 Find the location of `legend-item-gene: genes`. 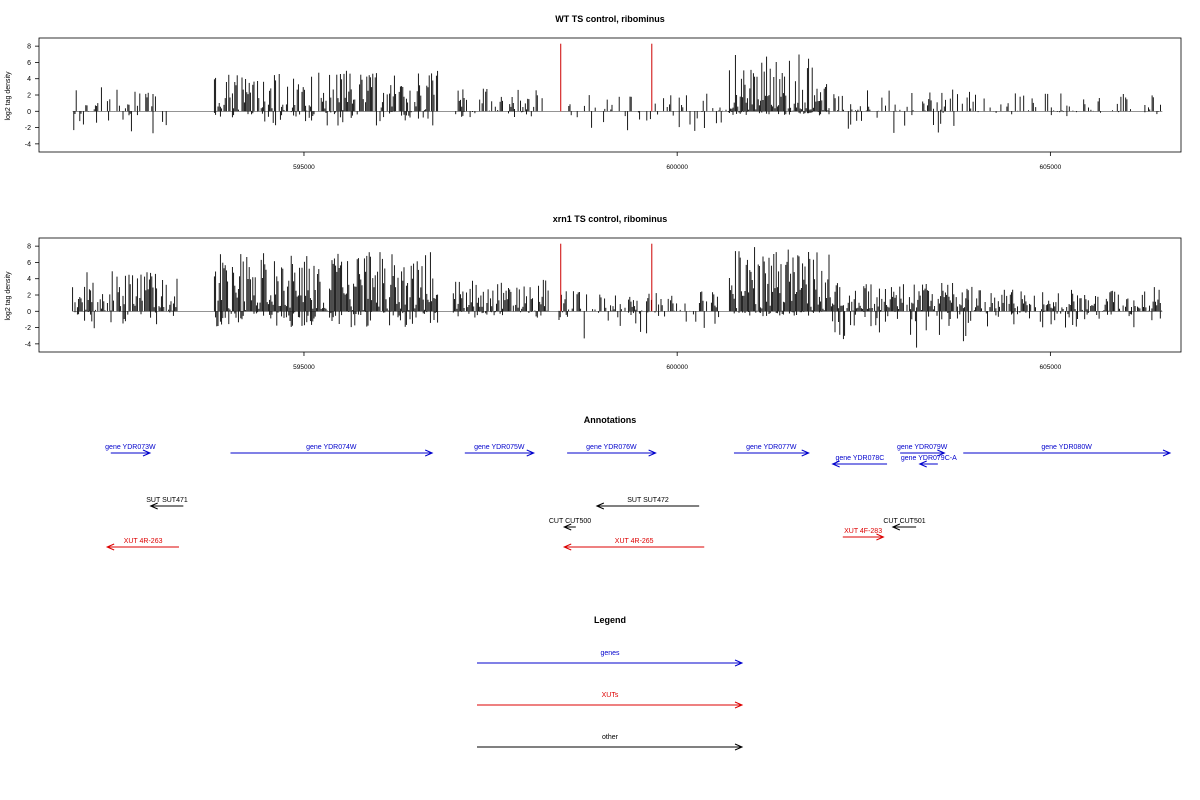

legend-item-gene: genes is located at coordinates (610, 658).